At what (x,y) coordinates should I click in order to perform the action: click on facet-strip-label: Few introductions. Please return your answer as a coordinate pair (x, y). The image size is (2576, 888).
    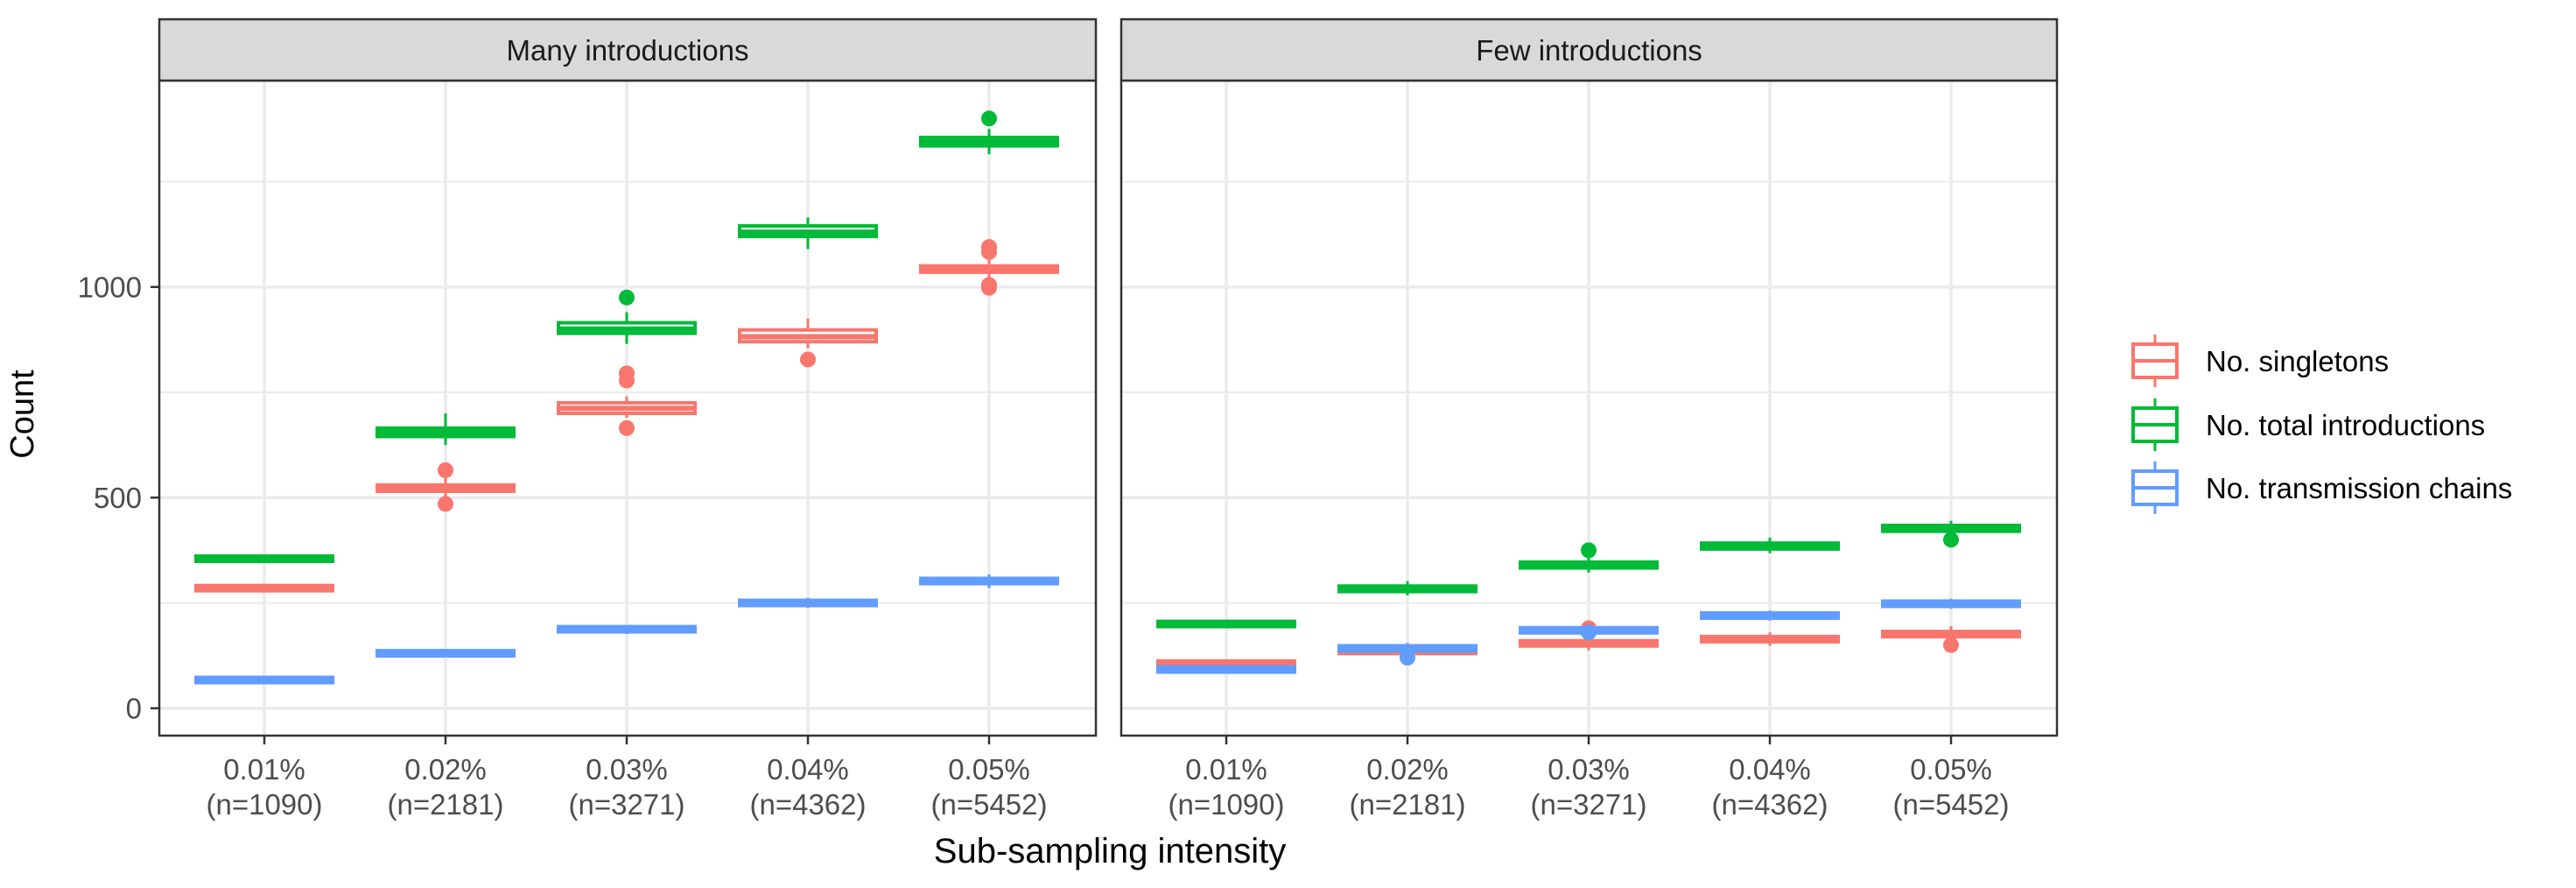
    Looking at the image, I should click on (1589, 50).